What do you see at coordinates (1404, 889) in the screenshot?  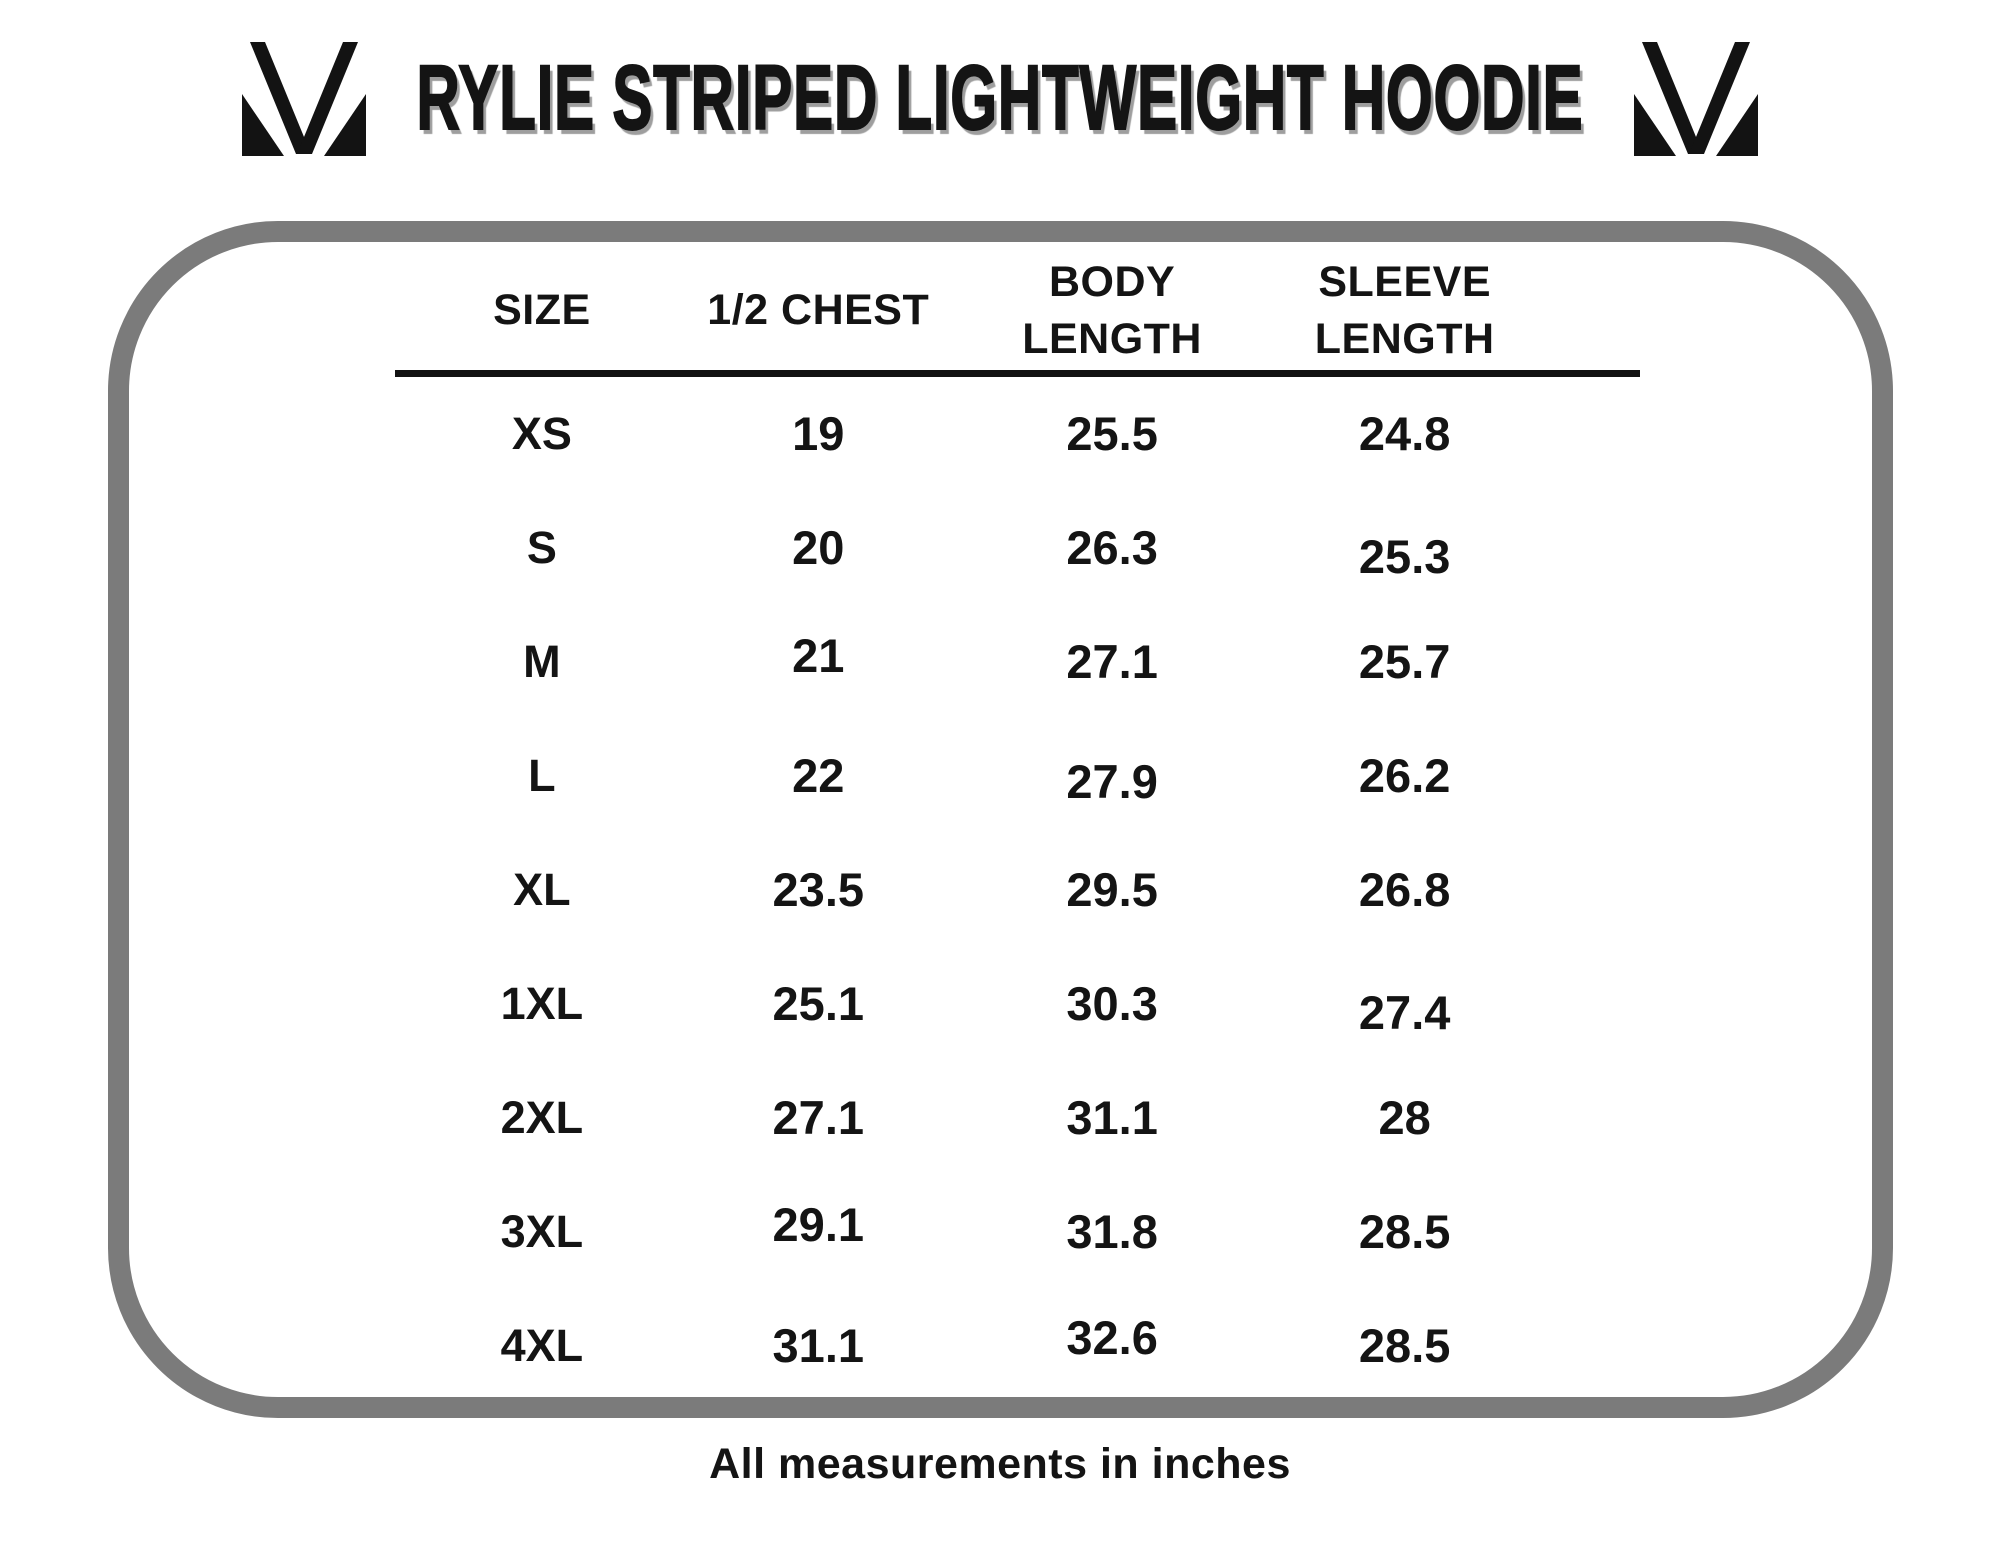 I see `measurement-value: 26.8` at bounding box center [1404, 889].